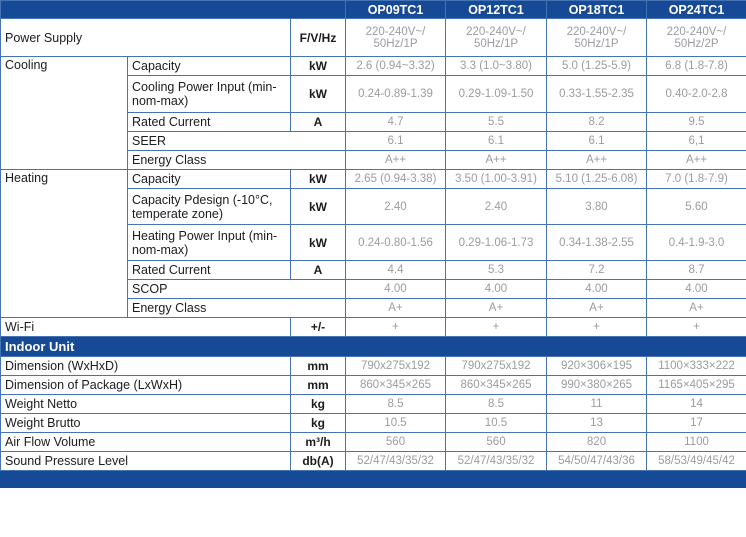 Image resolution: width=746 pixels, height=537 pixels. What do you see at coordinates (496, 366) in the screenshot?
I see `value-cell: 790x275x192` at bounding box center [496, 366].